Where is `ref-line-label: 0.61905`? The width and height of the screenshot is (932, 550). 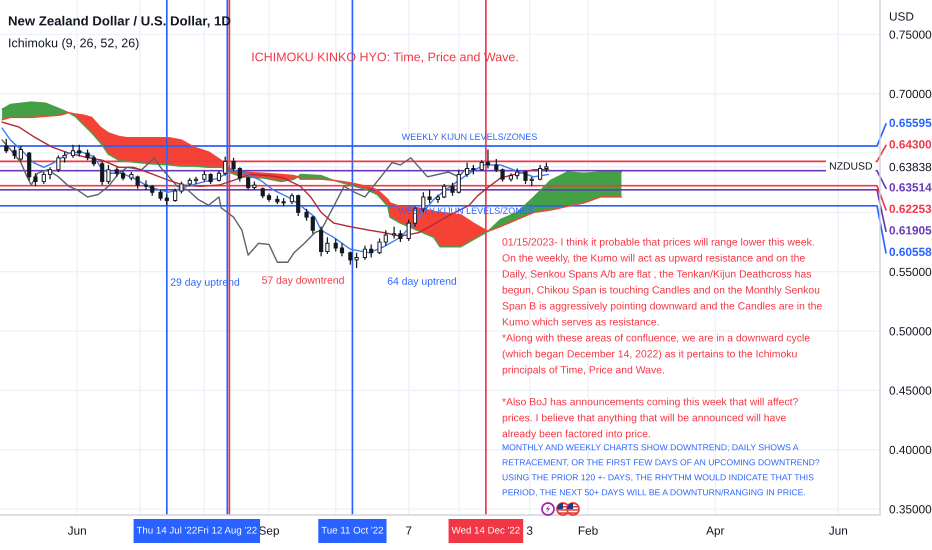 ref-line-label: 0.61905 is located at coordinates (910, 230).